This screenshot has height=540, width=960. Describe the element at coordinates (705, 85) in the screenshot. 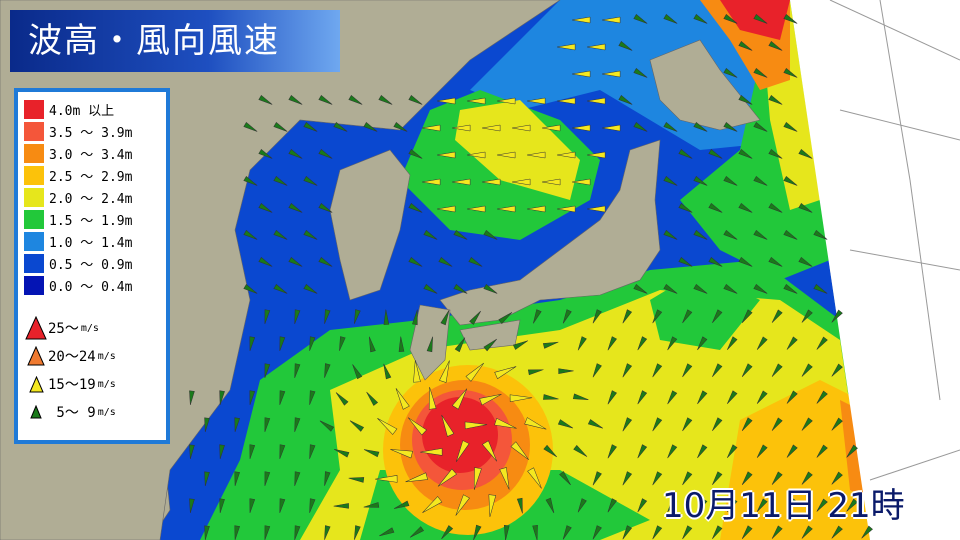

I see `hokkaido-land` at that location.